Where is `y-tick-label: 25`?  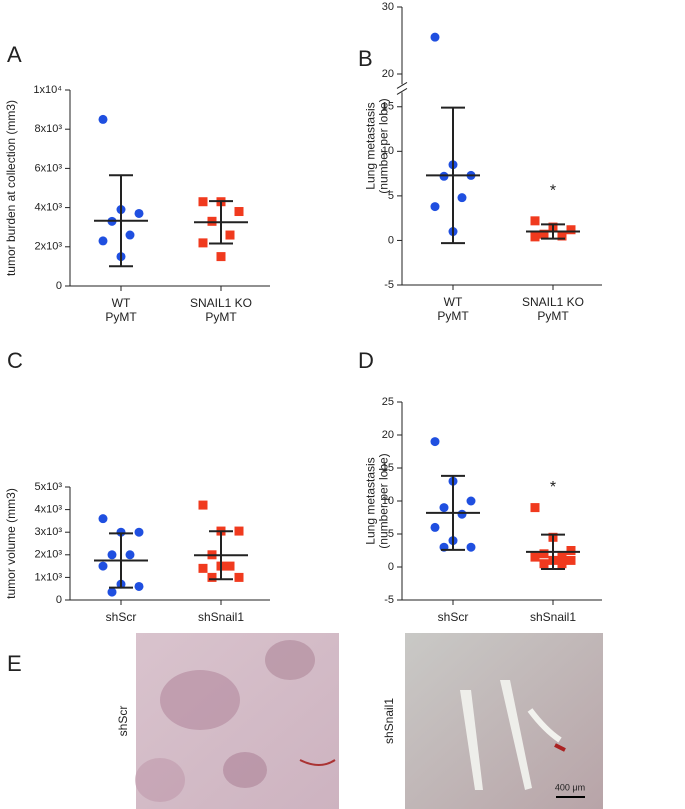
y-tick-label: 25 is located at coordinates (388, 402).